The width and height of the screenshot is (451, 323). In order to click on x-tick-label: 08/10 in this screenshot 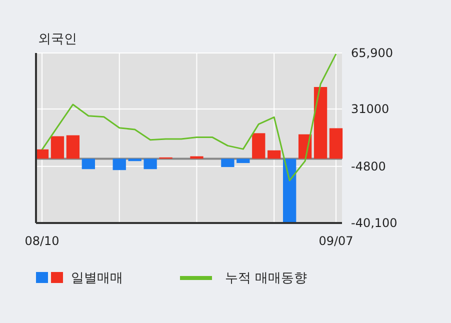, I will do `click(42, 241)`.